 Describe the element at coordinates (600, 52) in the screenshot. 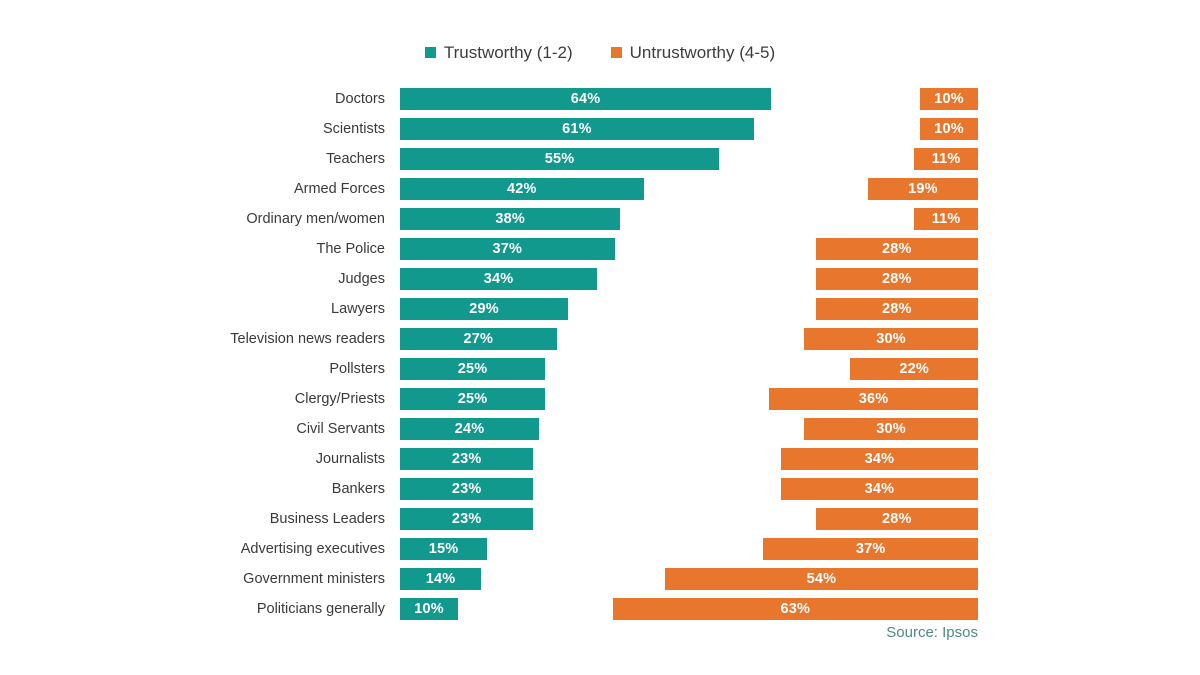

I see `chart-legend: Trustworthy (1-2) Untrustworthy (4-5)` at that location.